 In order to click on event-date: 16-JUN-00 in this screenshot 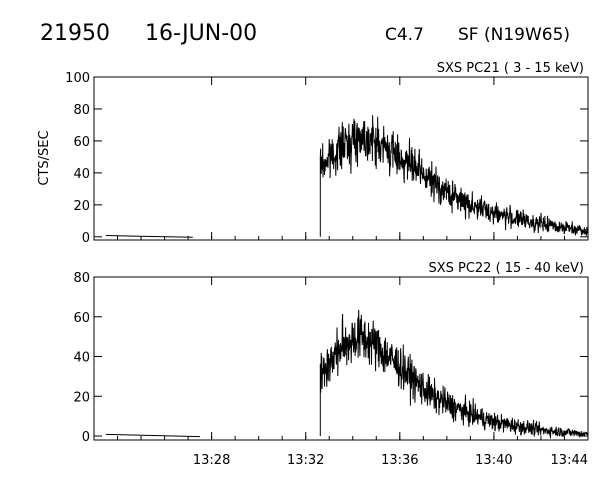, I will do `click(201, 33)`.